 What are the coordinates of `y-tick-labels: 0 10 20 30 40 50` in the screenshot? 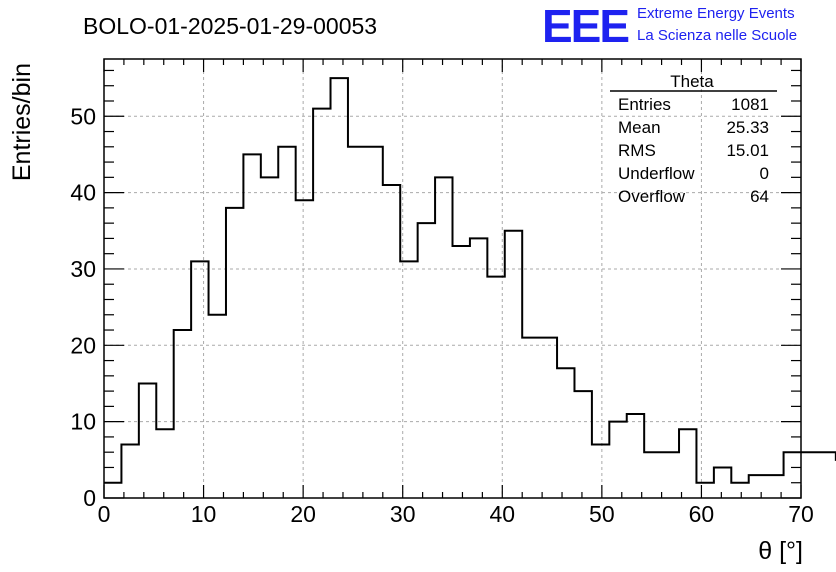 It's located at (83, 307).